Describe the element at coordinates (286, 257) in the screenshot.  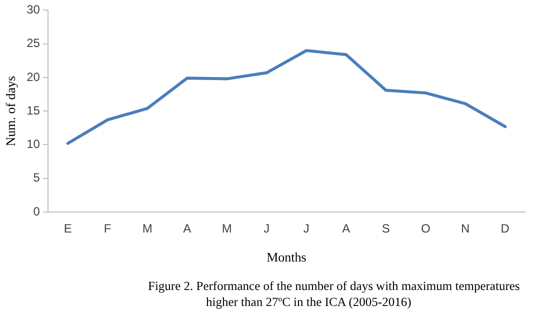
I see `x-axis-title: Months` at that location.